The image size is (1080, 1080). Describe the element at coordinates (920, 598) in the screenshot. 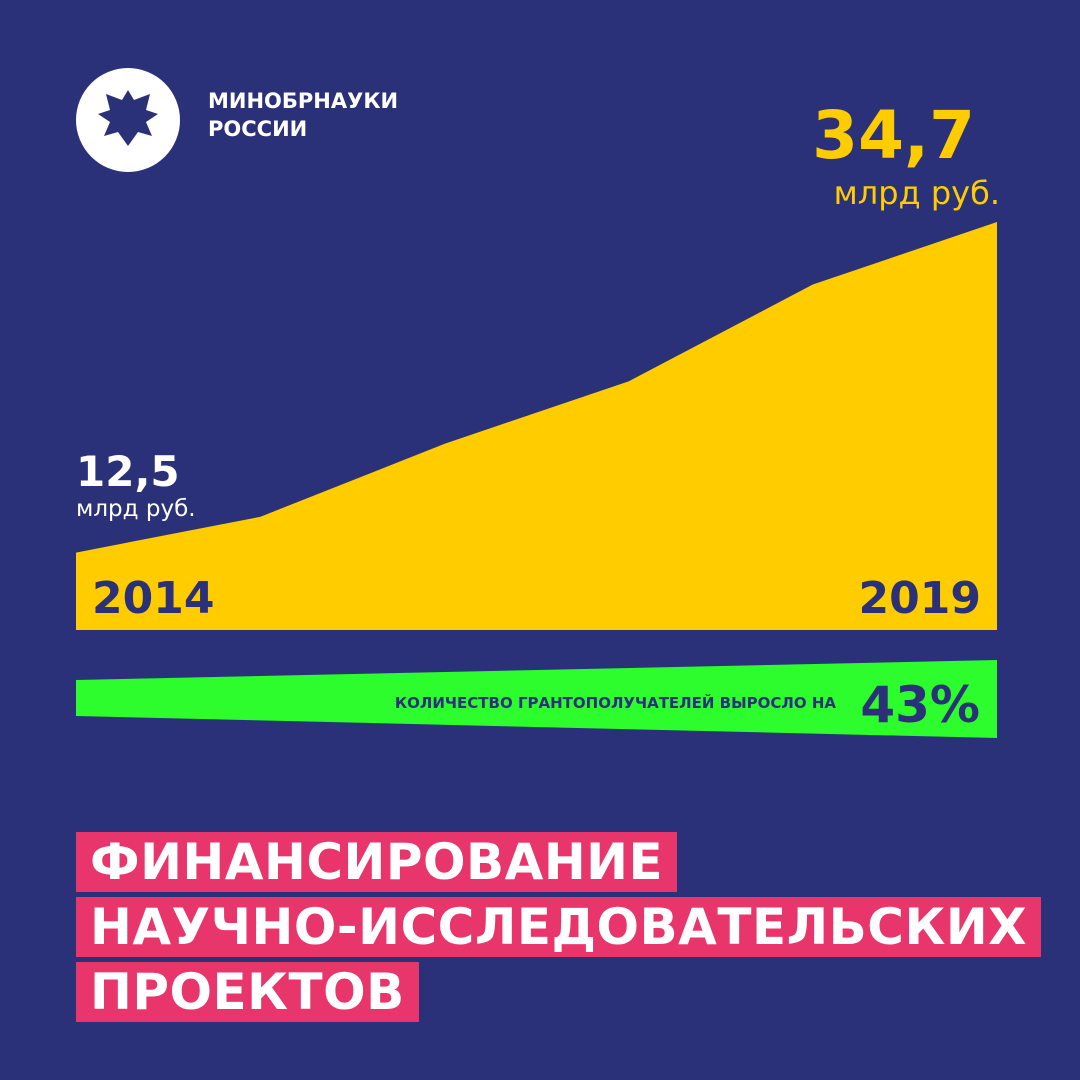

I see `x-tick-label: 2019` at that location.